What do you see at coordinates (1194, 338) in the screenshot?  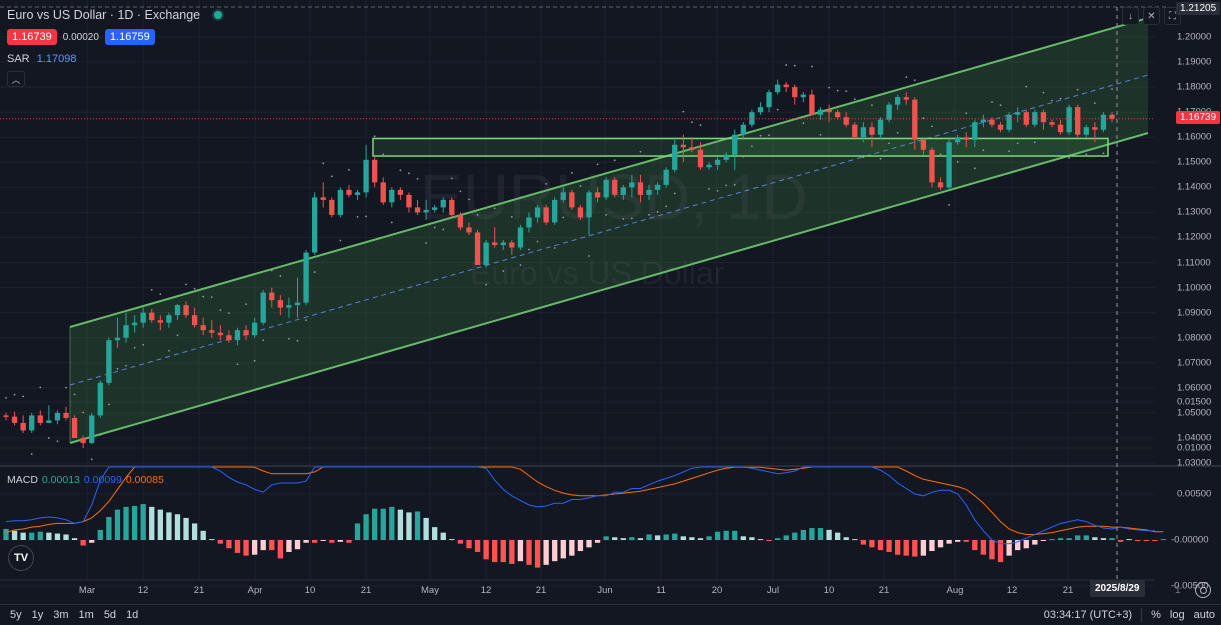 I see `price-tick: 1.08000` at bounding box center [1194, 338].